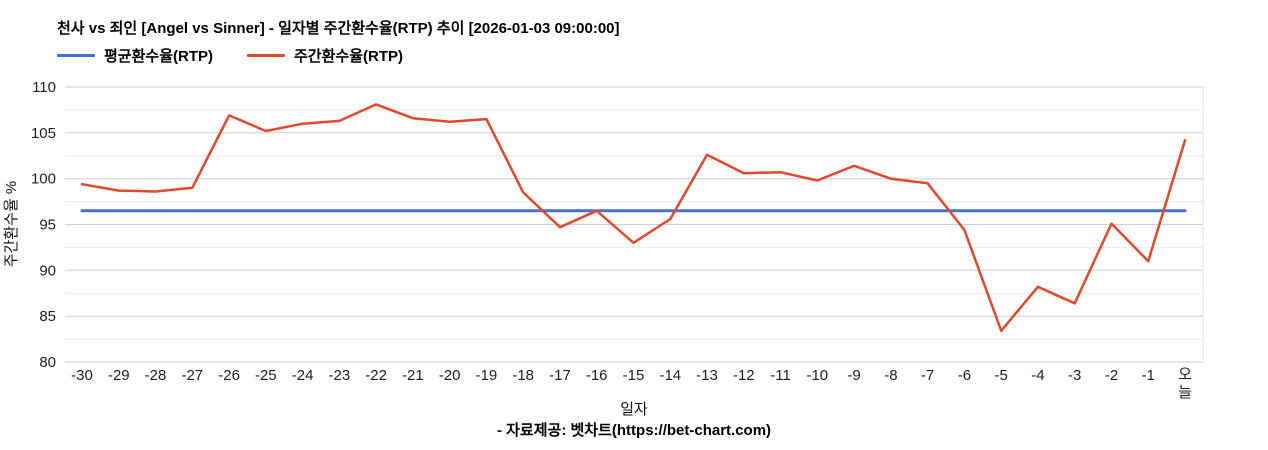  What do you see at coordinates (560, 375) in the screenshot?
I see `x-tick-label: -17` at bounding box center [560, 375].